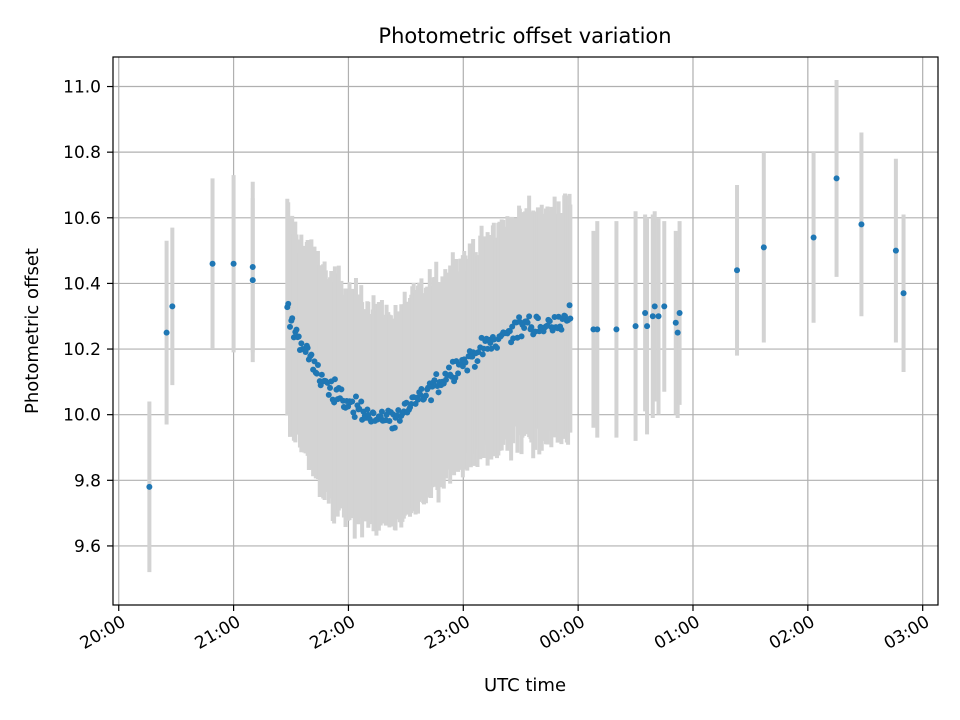 The width and height of the screenshot is (960, 720). I want to click on y-tick-label: 10.2, so click(82, 350).